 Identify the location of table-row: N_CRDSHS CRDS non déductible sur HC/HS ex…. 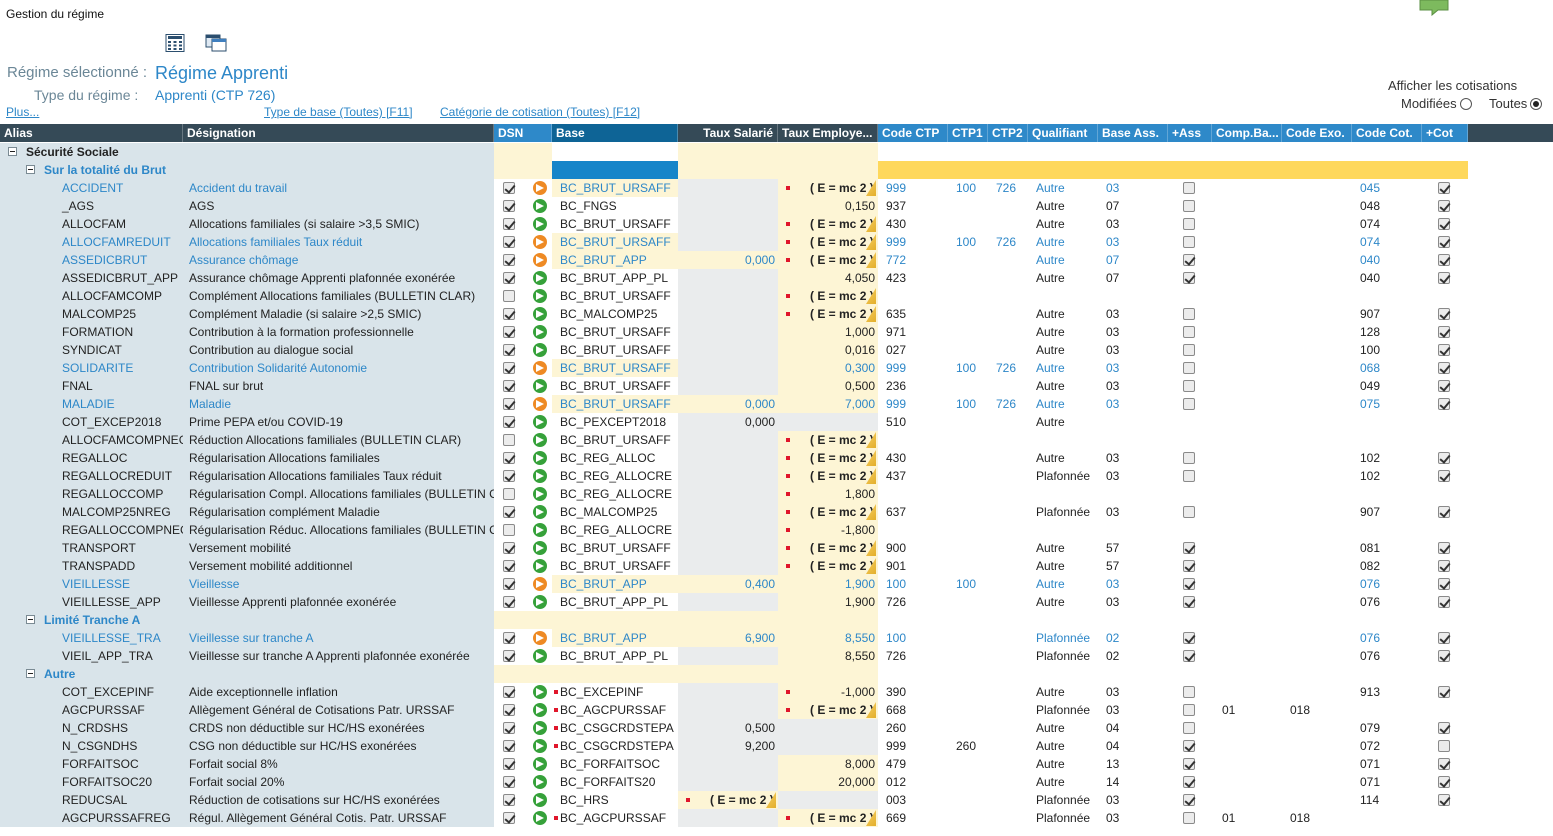
(776, 728).